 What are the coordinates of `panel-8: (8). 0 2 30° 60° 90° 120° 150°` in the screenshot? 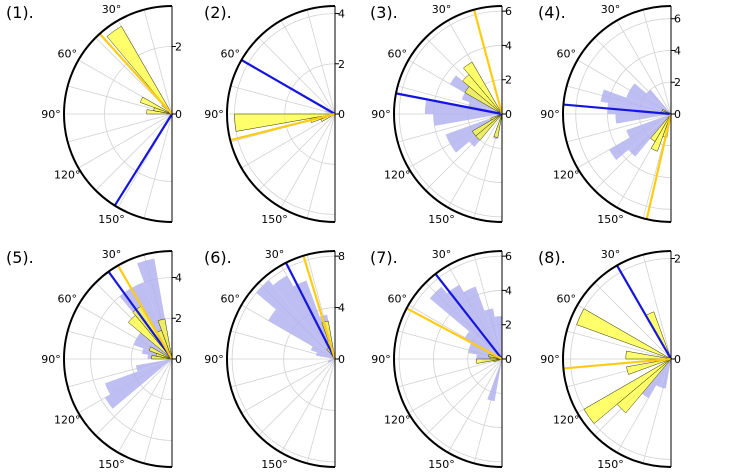 It's located at (609, 359).